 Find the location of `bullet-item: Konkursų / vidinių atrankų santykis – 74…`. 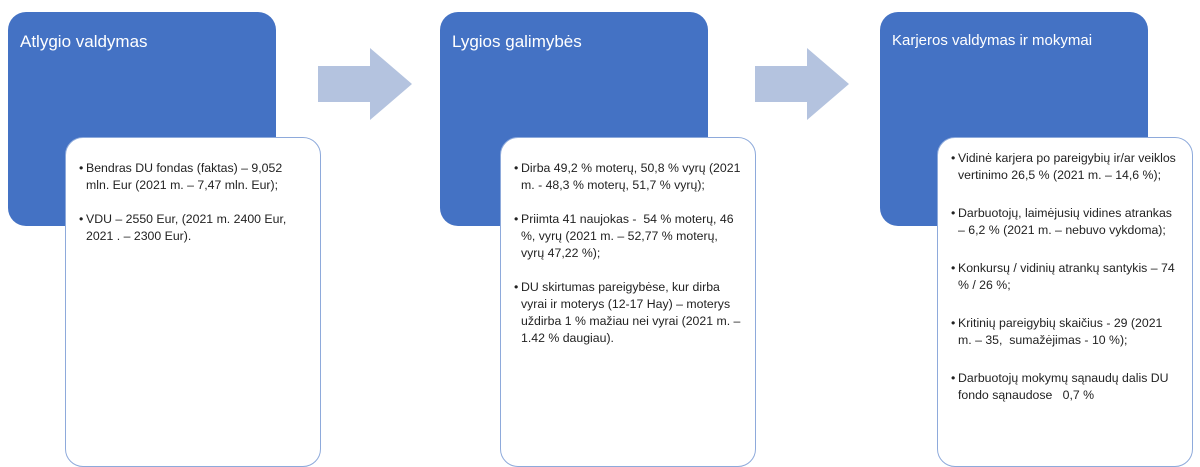

bullet-item: Konkursų / vidinių atrankų santykis – 74… is located at coordinates (1064, 277).